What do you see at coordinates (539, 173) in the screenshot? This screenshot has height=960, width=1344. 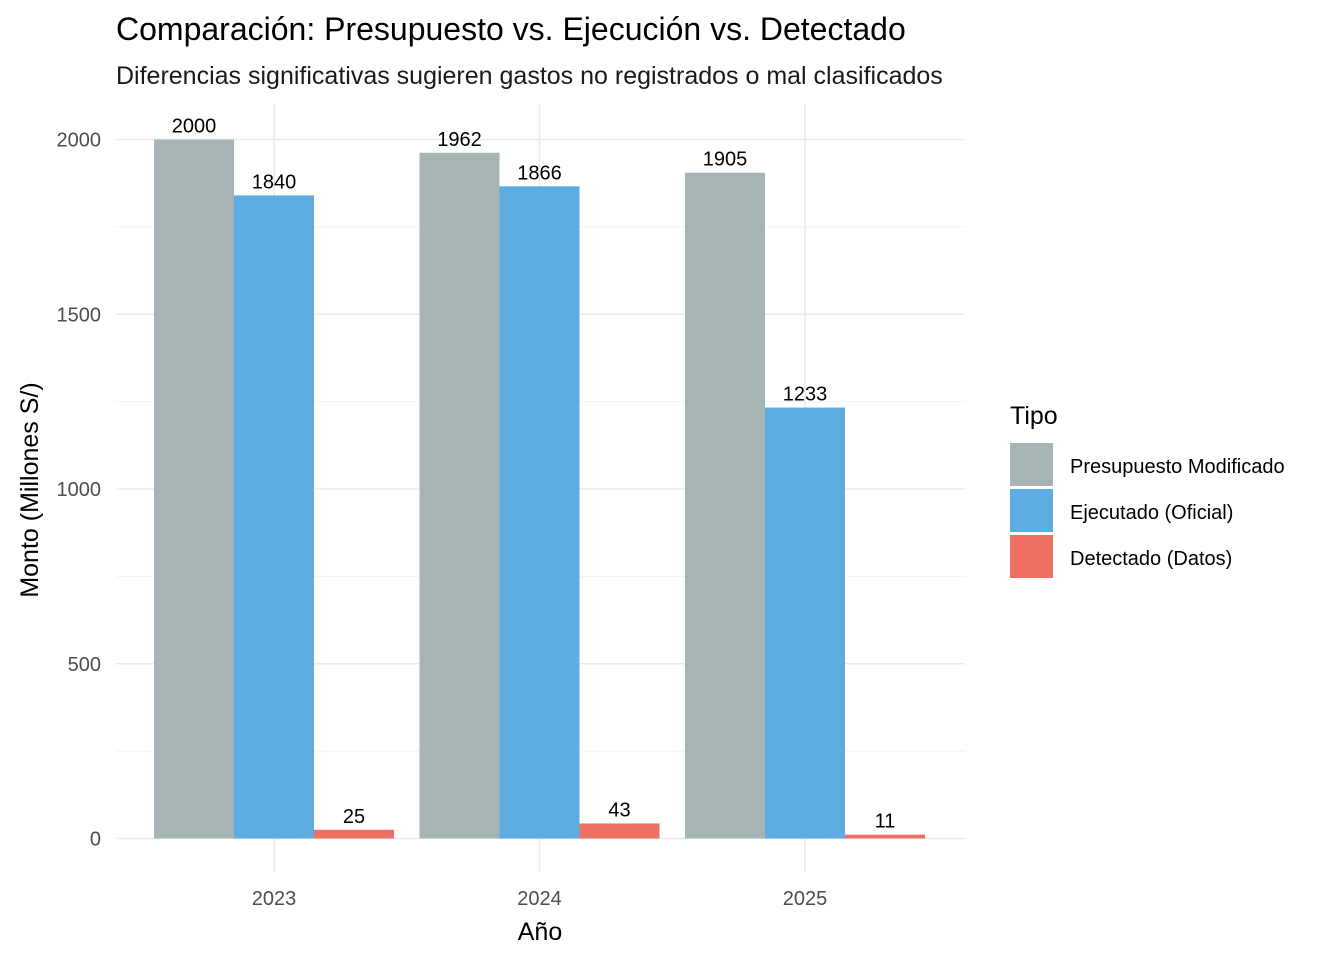 I see `data-label: 1866` at bounding box center [539, 173].